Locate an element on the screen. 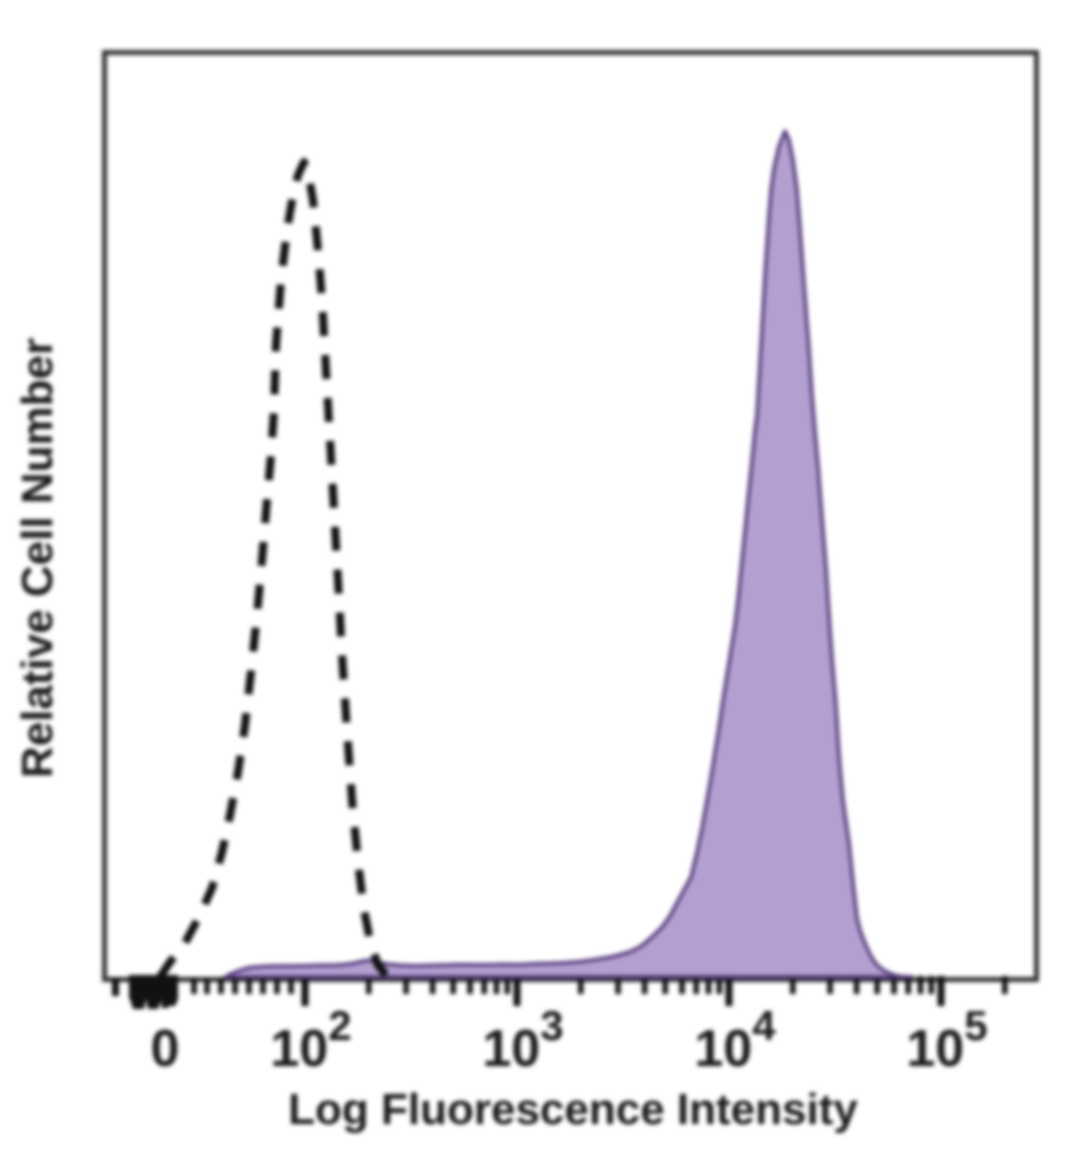 The width and height of the screenshot is (1080, 1169). svg-text: 10⁵ is located at coordinates (946, 1040).